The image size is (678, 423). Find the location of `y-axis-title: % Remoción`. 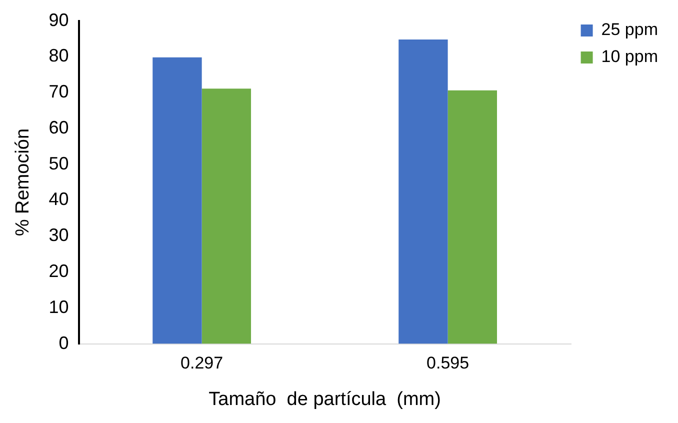

y-axis-title: % Remoción is located at coordinates (23, 182).